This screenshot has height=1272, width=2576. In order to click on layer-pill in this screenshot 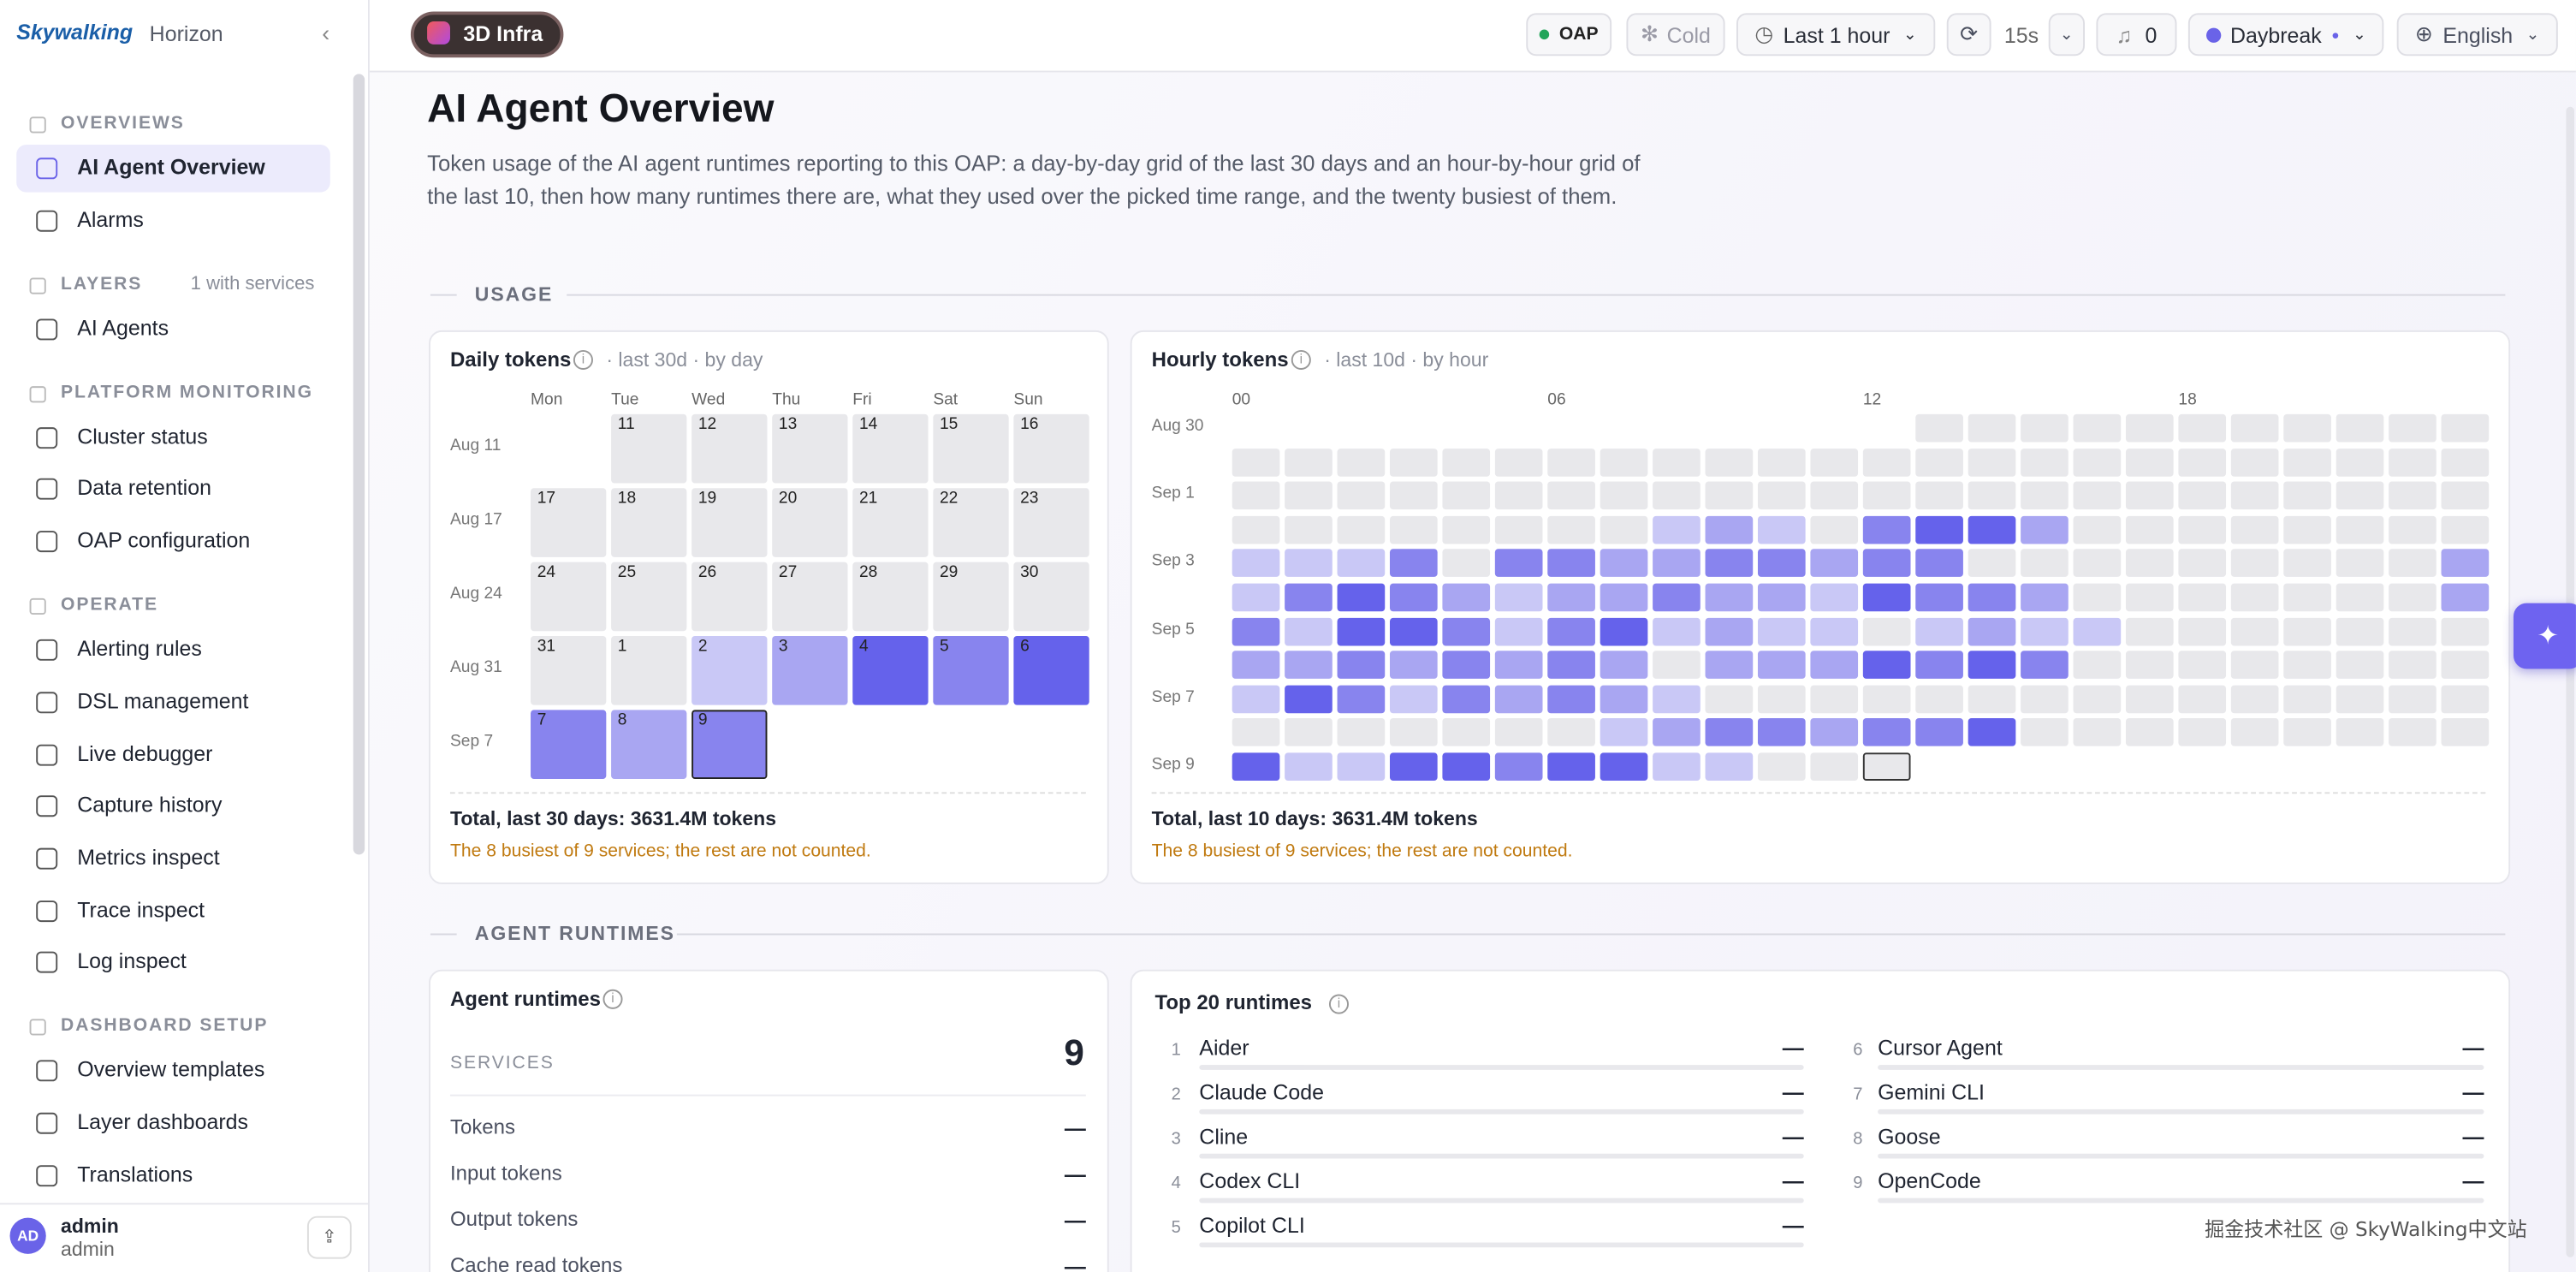, I will do `click(487, 34)`.